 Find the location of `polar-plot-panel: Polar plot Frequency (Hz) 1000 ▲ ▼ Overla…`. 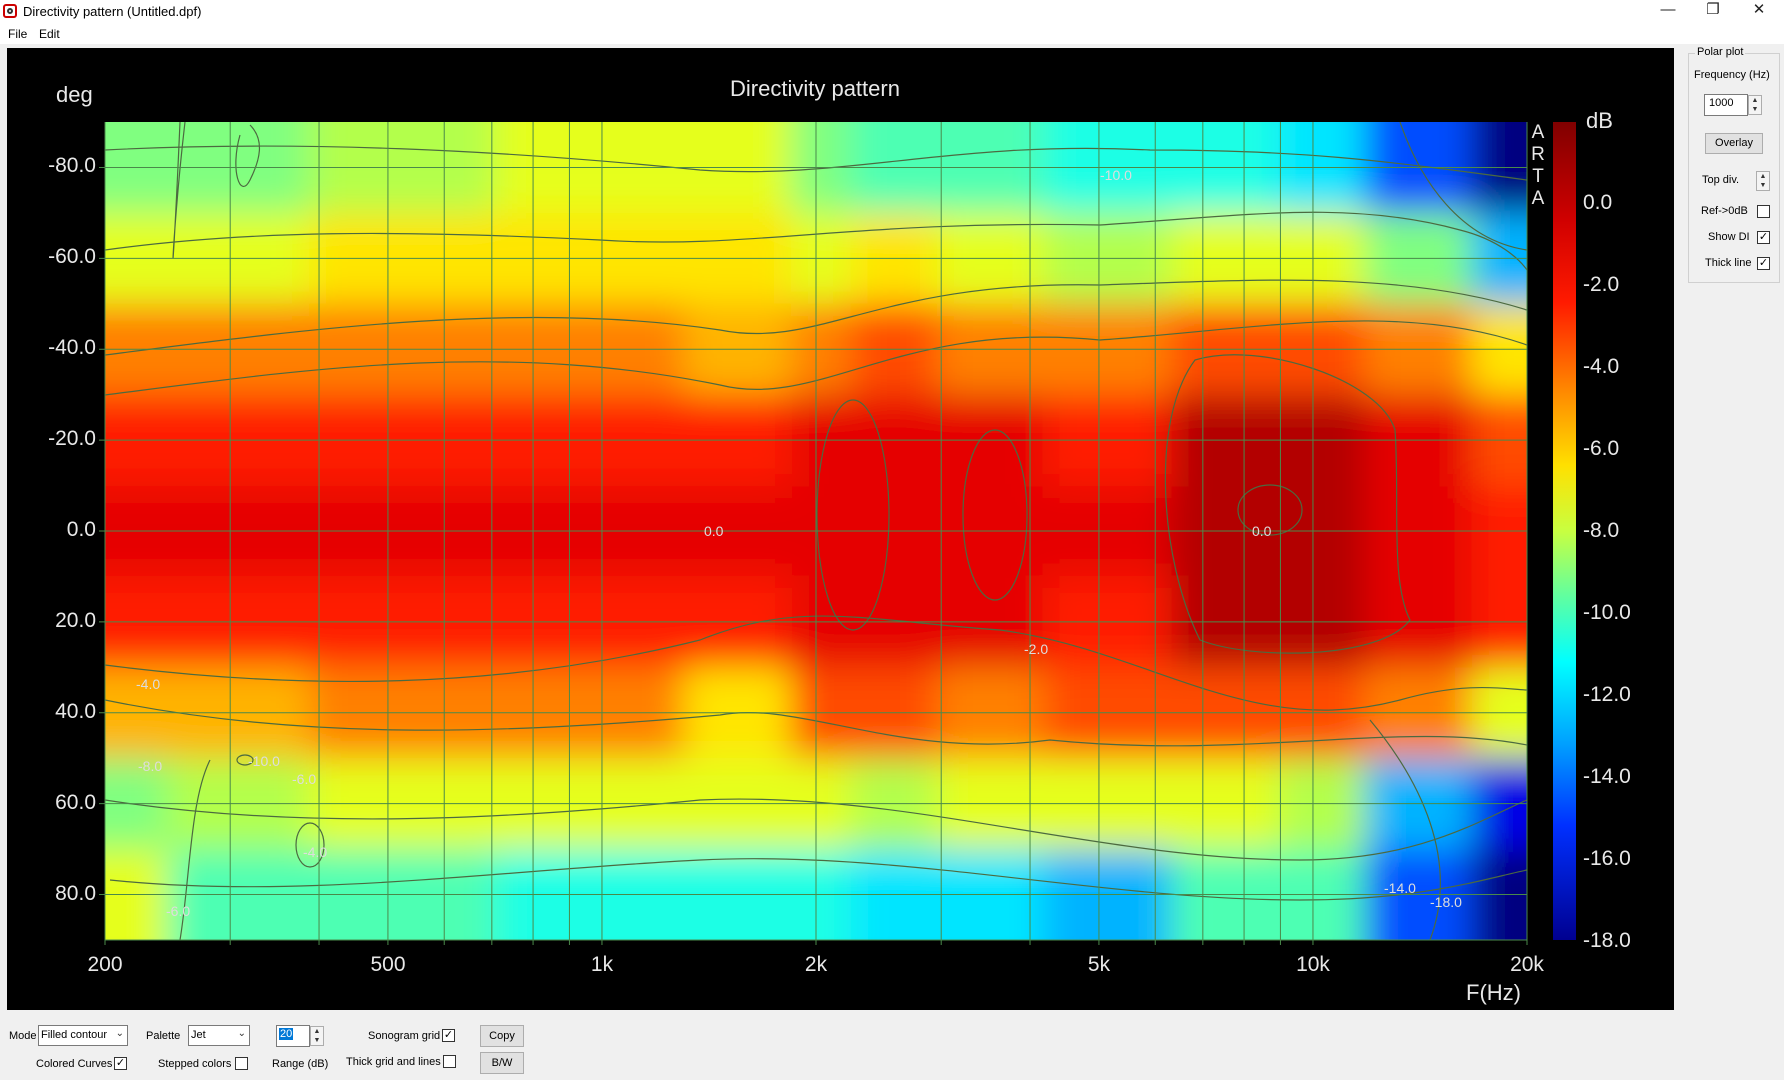

polar-plot-panel: Polar plot Frequency (Hz) 1000 ▲ ▼ Overla… is located at coordinates (1736, 164).